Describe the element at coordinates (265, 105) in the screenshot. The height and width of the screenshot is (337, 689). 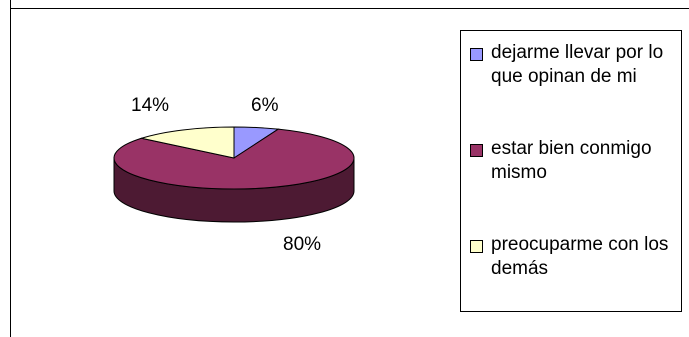
I see `data-label-dejarme-llevar: 6%` at that location.